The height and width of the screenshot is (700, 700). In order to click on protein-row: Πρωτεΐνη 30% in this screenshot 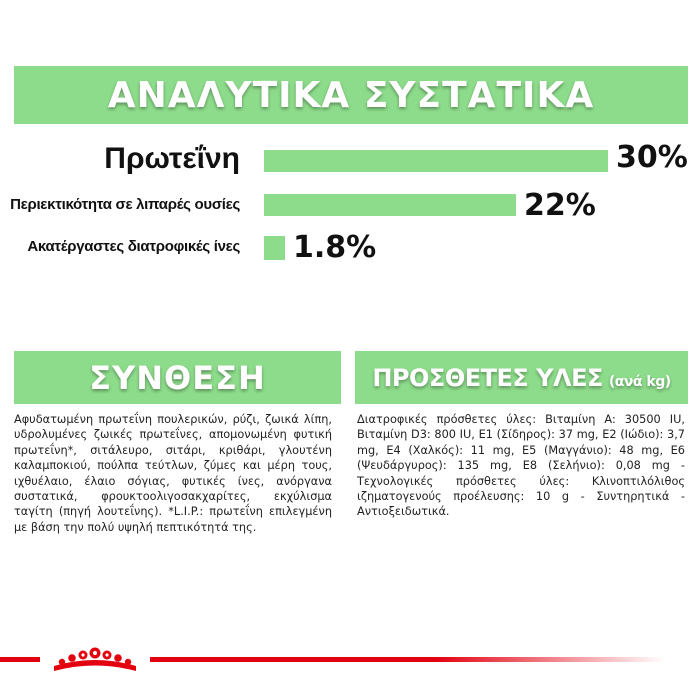, I will do `click(350, 160)`.